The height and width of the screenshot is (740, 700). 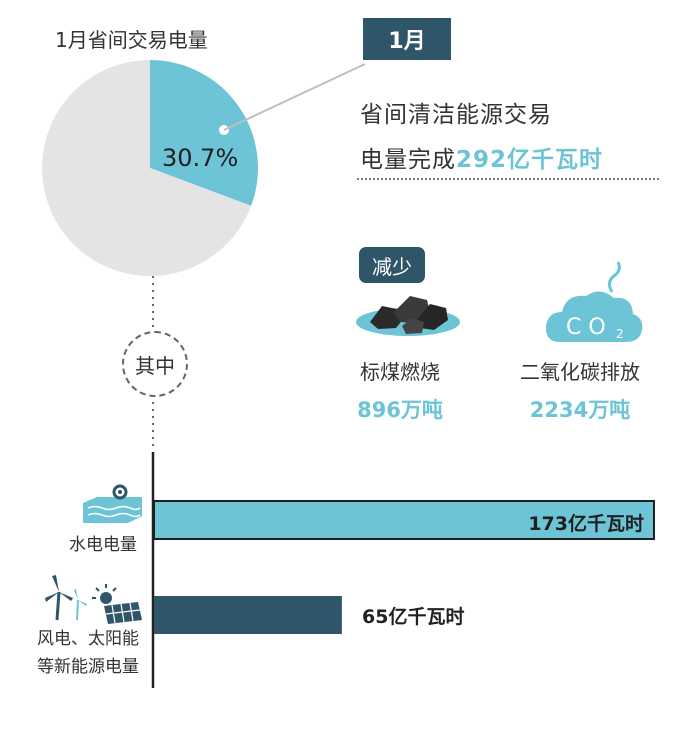 I want to click on summary-line1: 省间清洁能源交易, so click(x=456, y=115).